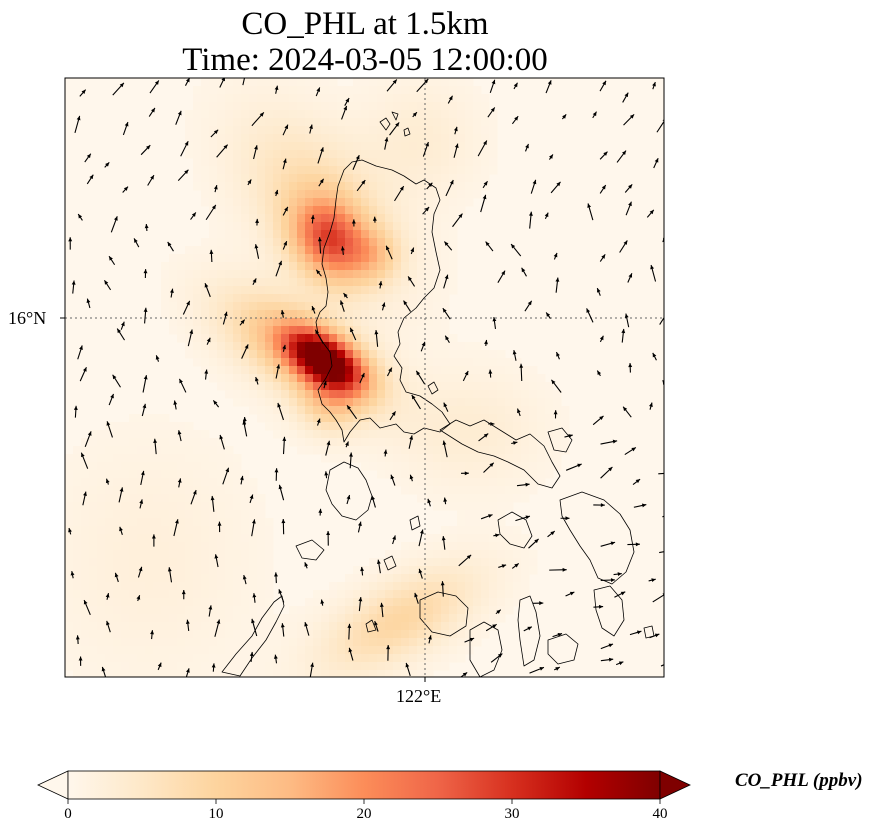  I want to click on colorbar-tick-label: 20, so click(364, 814).